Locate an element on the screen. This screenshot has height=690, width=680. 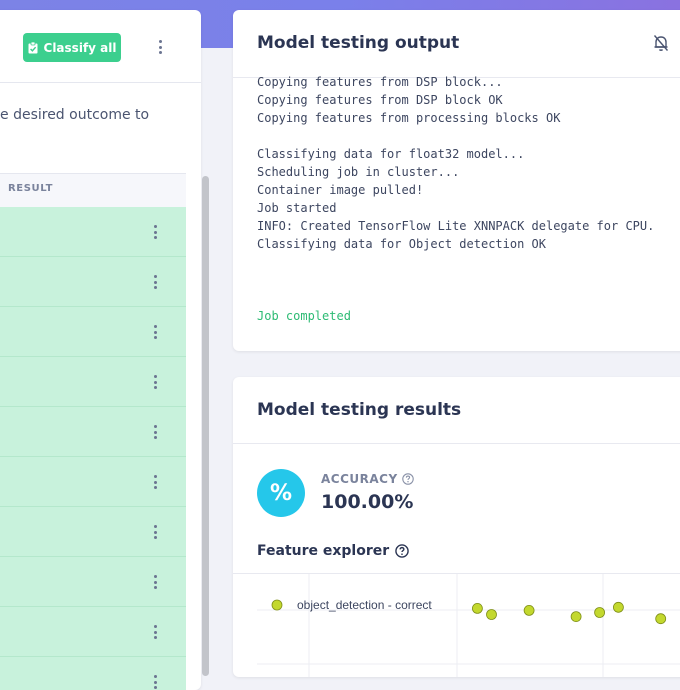
result-column-header: RESULT is located at coordinates (93, 190).